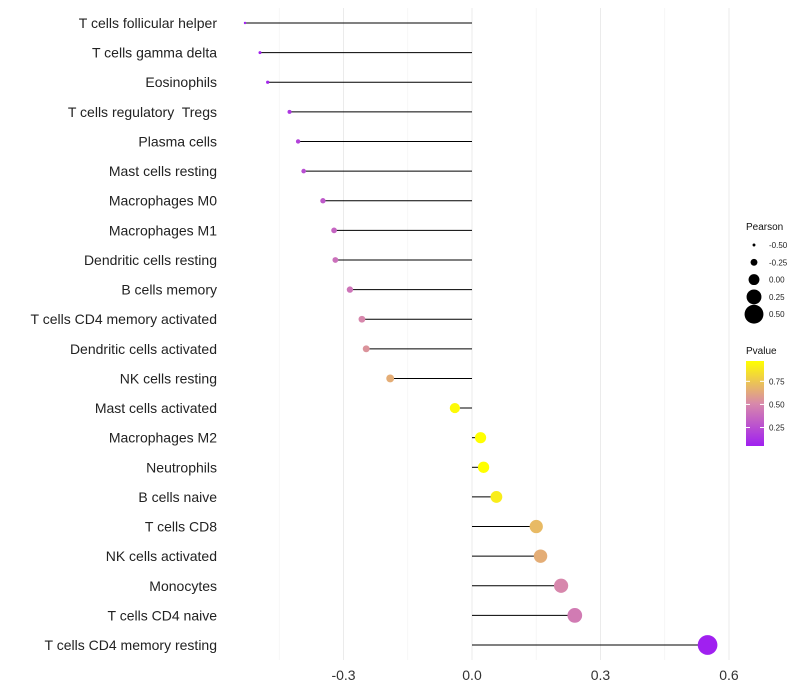 This screenshot has height=700, width=800. Describe the element at coordinates (181, 527) in the screenshot. I see `category-label: T cells CD8` at that location.